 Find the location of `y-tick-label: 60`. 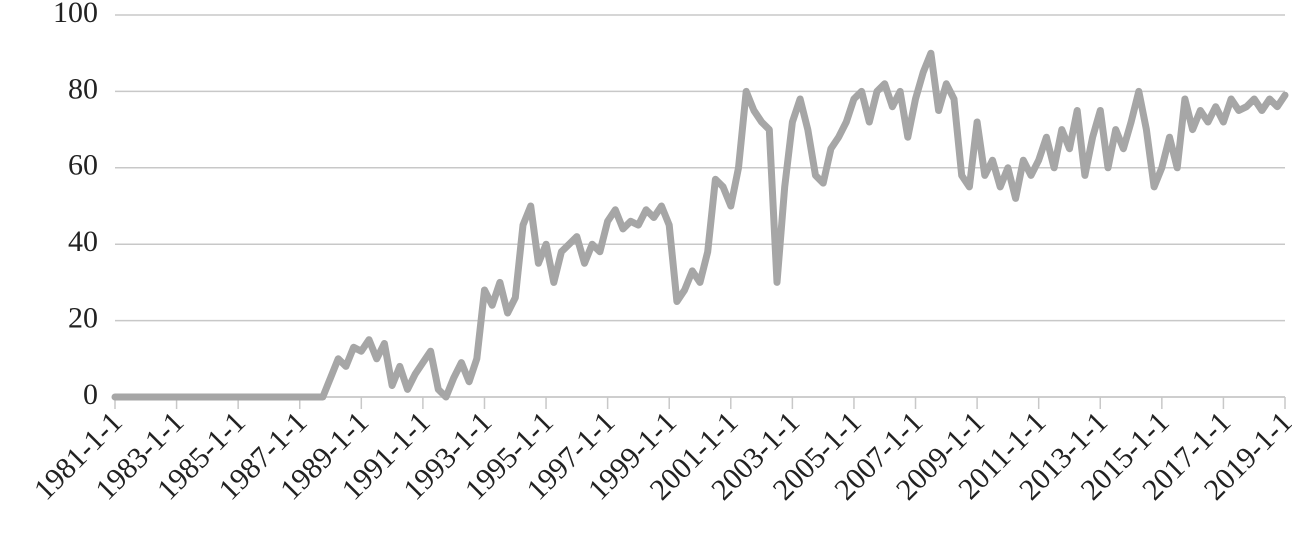

y-tick-label: 60 is located at coordinates (83, 165).